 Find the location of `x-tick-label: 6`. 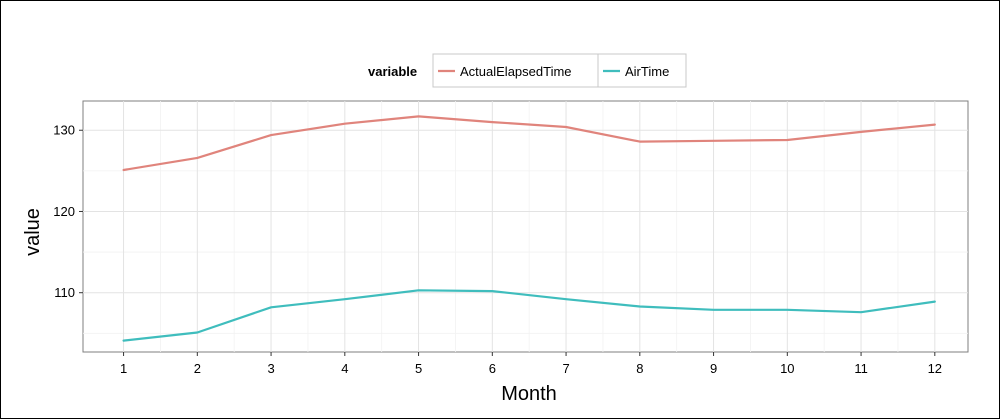

x-tick-label: 6 is located at coordinates (492, 368).